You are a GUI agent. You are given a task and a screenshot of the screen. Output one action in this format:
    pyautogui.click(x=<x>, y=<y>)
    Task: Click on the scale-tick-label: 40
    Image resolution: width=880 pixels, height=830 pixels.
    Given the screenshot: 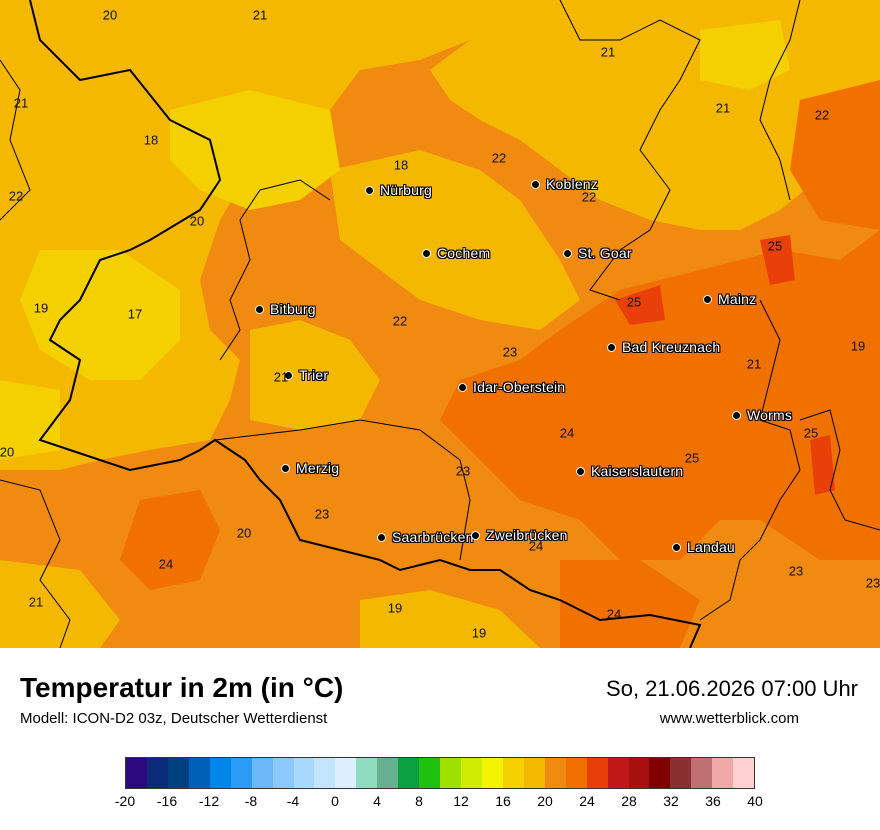 What is the action you would take?
    pyautogui.click(x=755, y=801)
    